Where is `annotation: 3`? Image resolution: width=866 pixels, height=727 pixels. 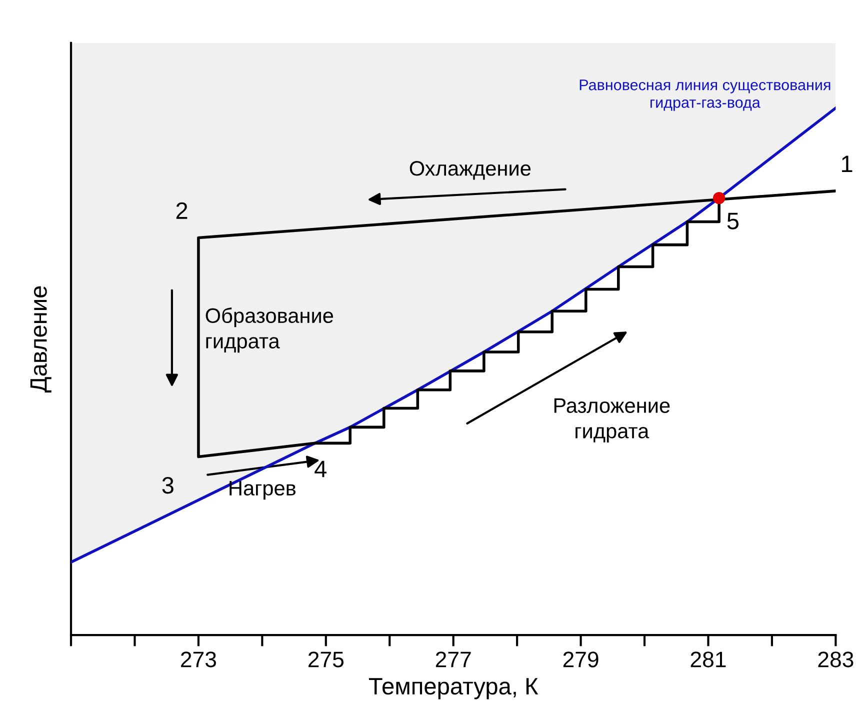
annotation: 3 is located at coordinates (168, 485).